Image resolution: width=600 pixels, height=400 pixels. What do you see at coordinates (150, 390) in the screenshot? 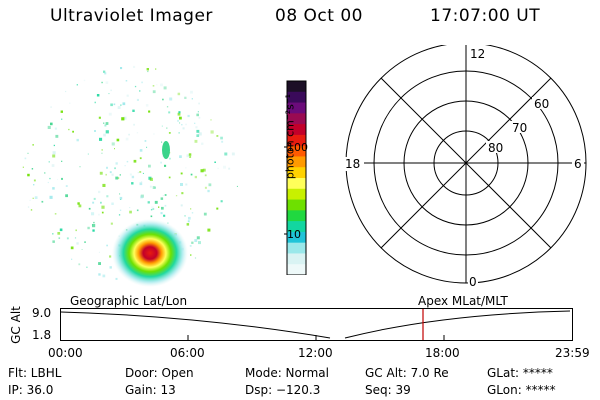
I see `status-gain: Gain: 13` at bounding box center [150, 390].